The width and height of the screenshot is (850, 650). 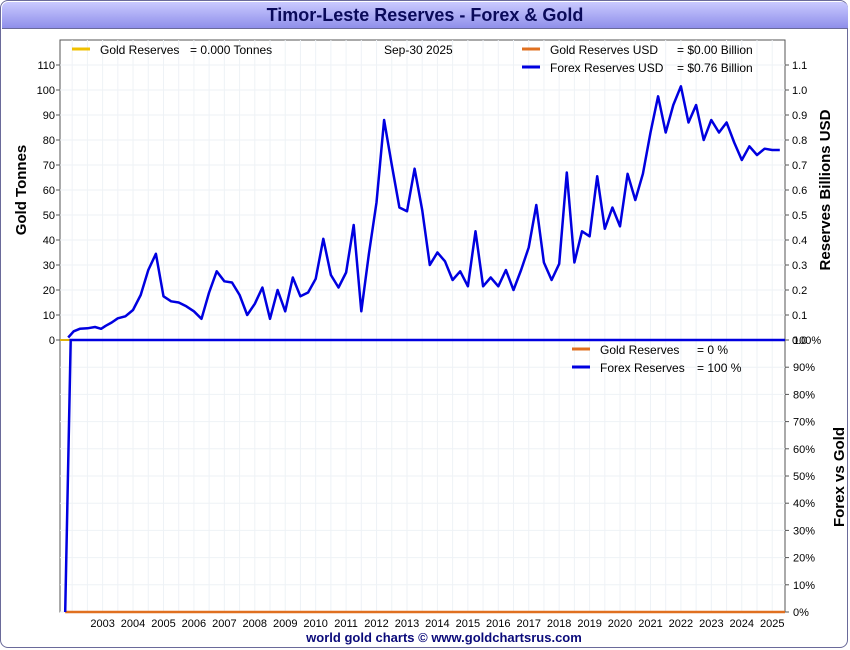 I want to click on legend-gold-pct-label: Gold Reserves, so click(x=639, y=350).